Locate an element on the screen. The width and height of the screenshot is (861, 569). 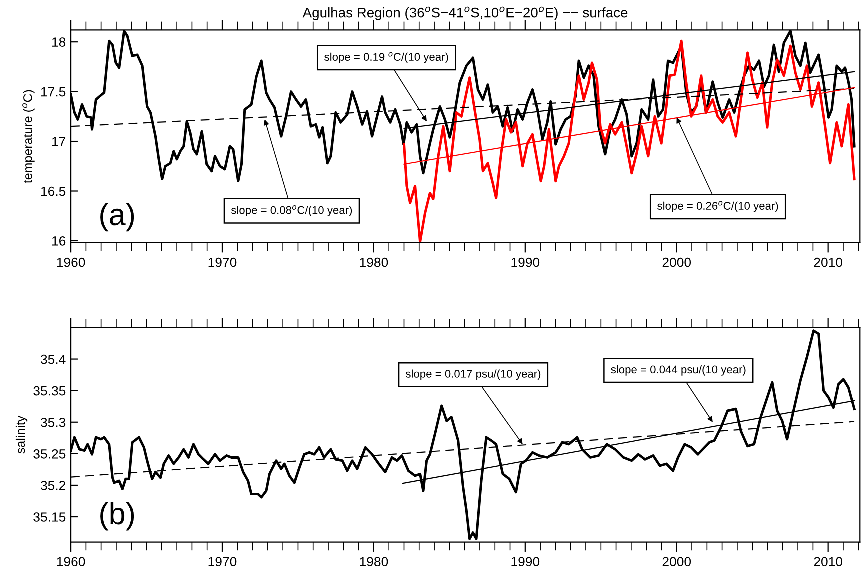
y-tick-label: 35.35 is located at coordinates (50, 391).